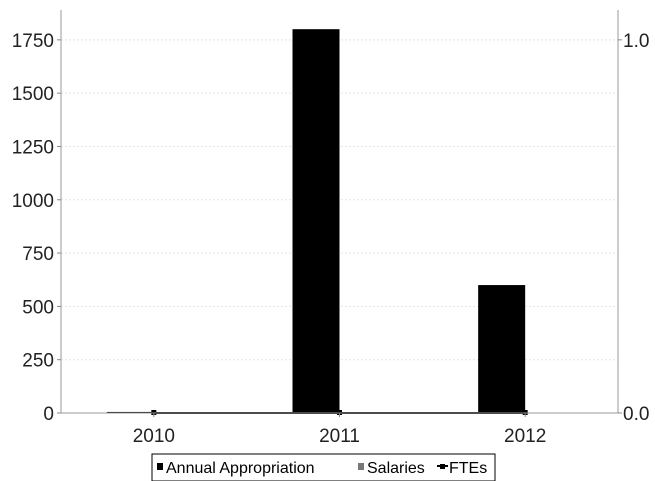  I want to click on left-axis-tick-label: 1500, so click(33, 94).